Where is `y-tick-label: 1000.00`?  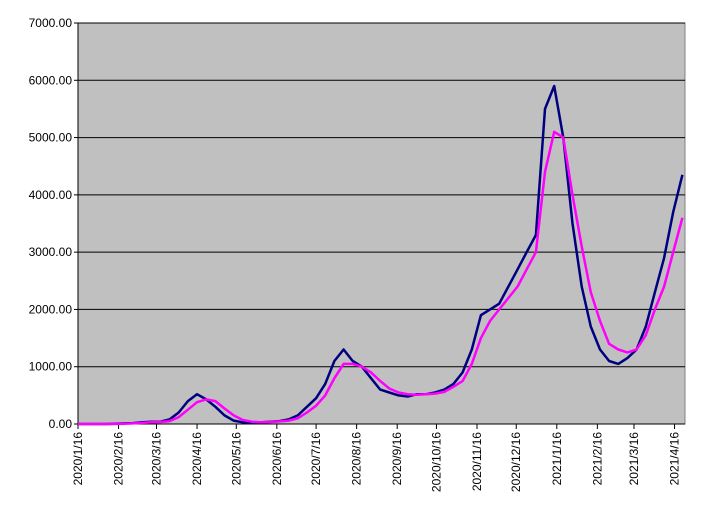 y-tick-label: 1000.00 is located at coordinates (51, 367).